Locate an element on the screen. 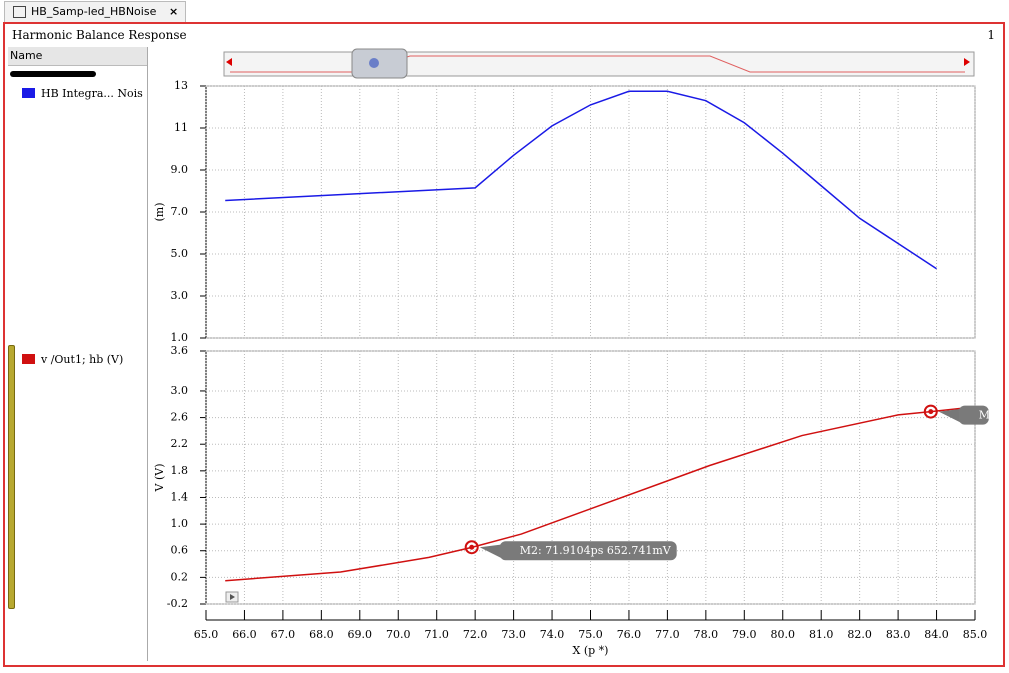  y-tick-label: 3.6 is located at coordinates (180, 350).